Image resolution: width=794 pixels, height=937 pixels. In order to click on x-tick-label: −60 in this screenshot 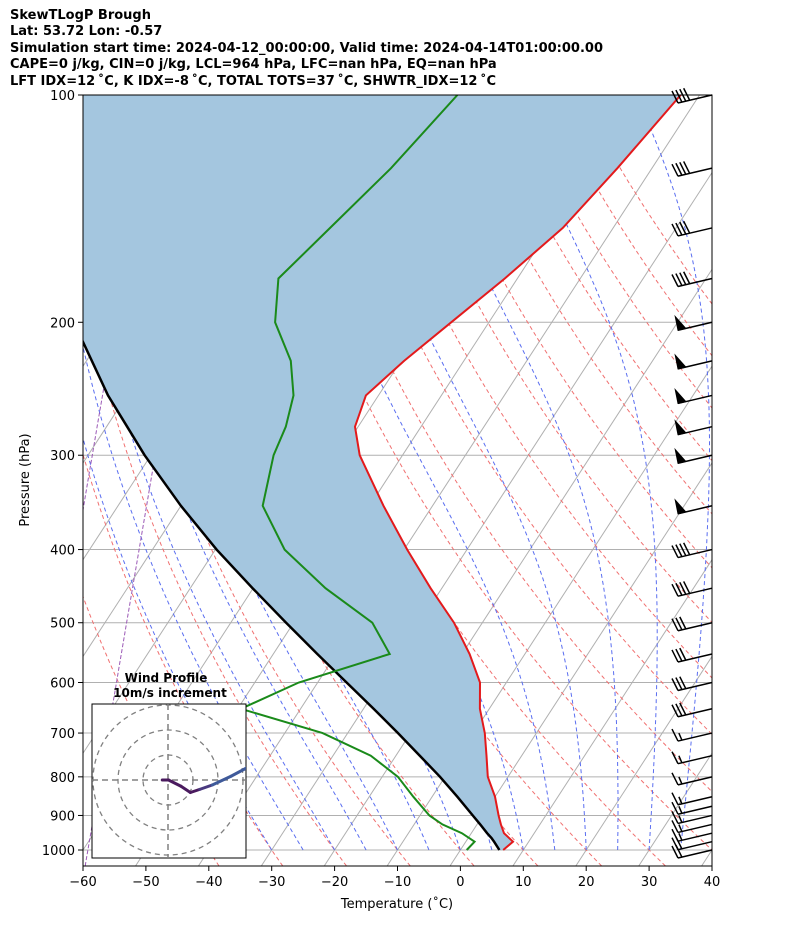, I will do `click(82, 882)`.